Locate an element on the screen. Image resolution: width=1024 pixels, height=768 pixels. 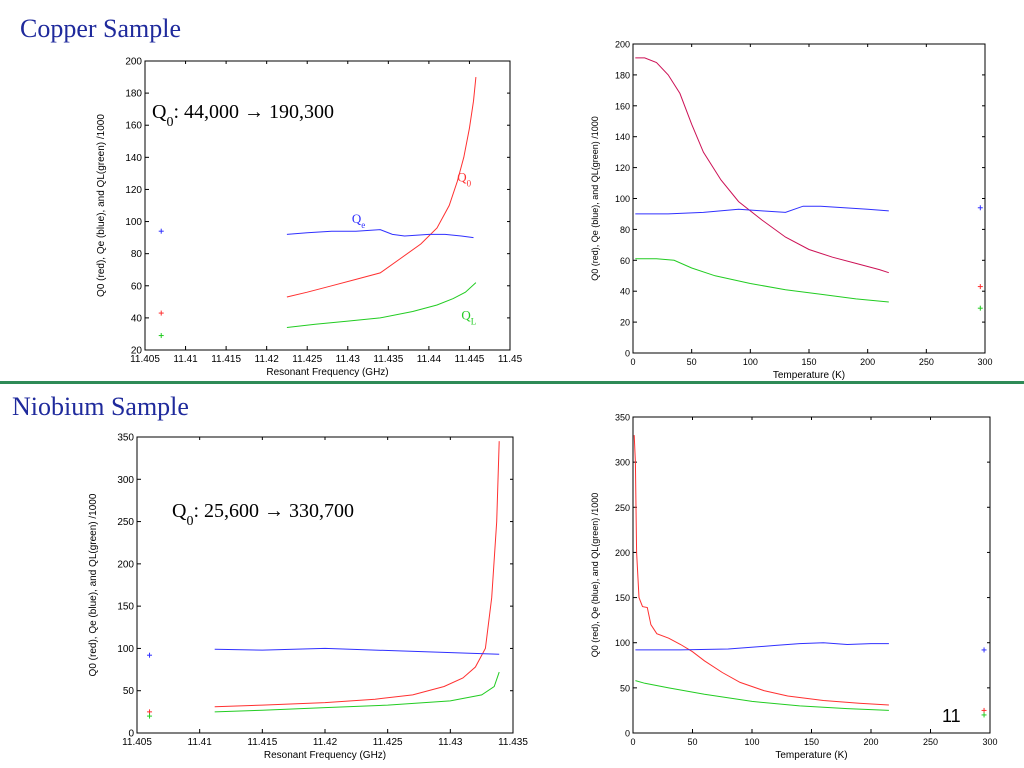
section-divider is located at coordinates (512, 382).